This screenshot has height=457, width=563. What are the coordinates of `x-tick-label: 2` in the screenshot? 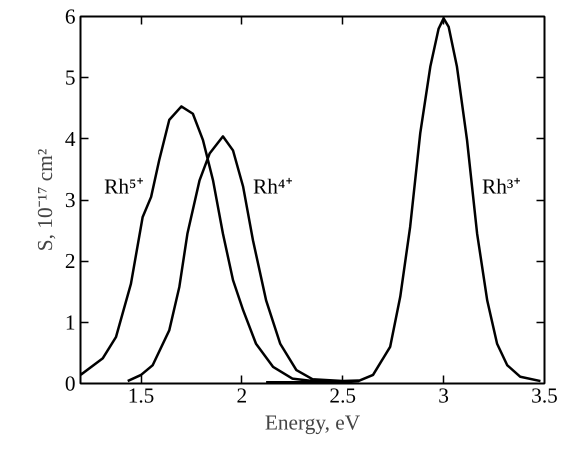 It's located at (242, 396).